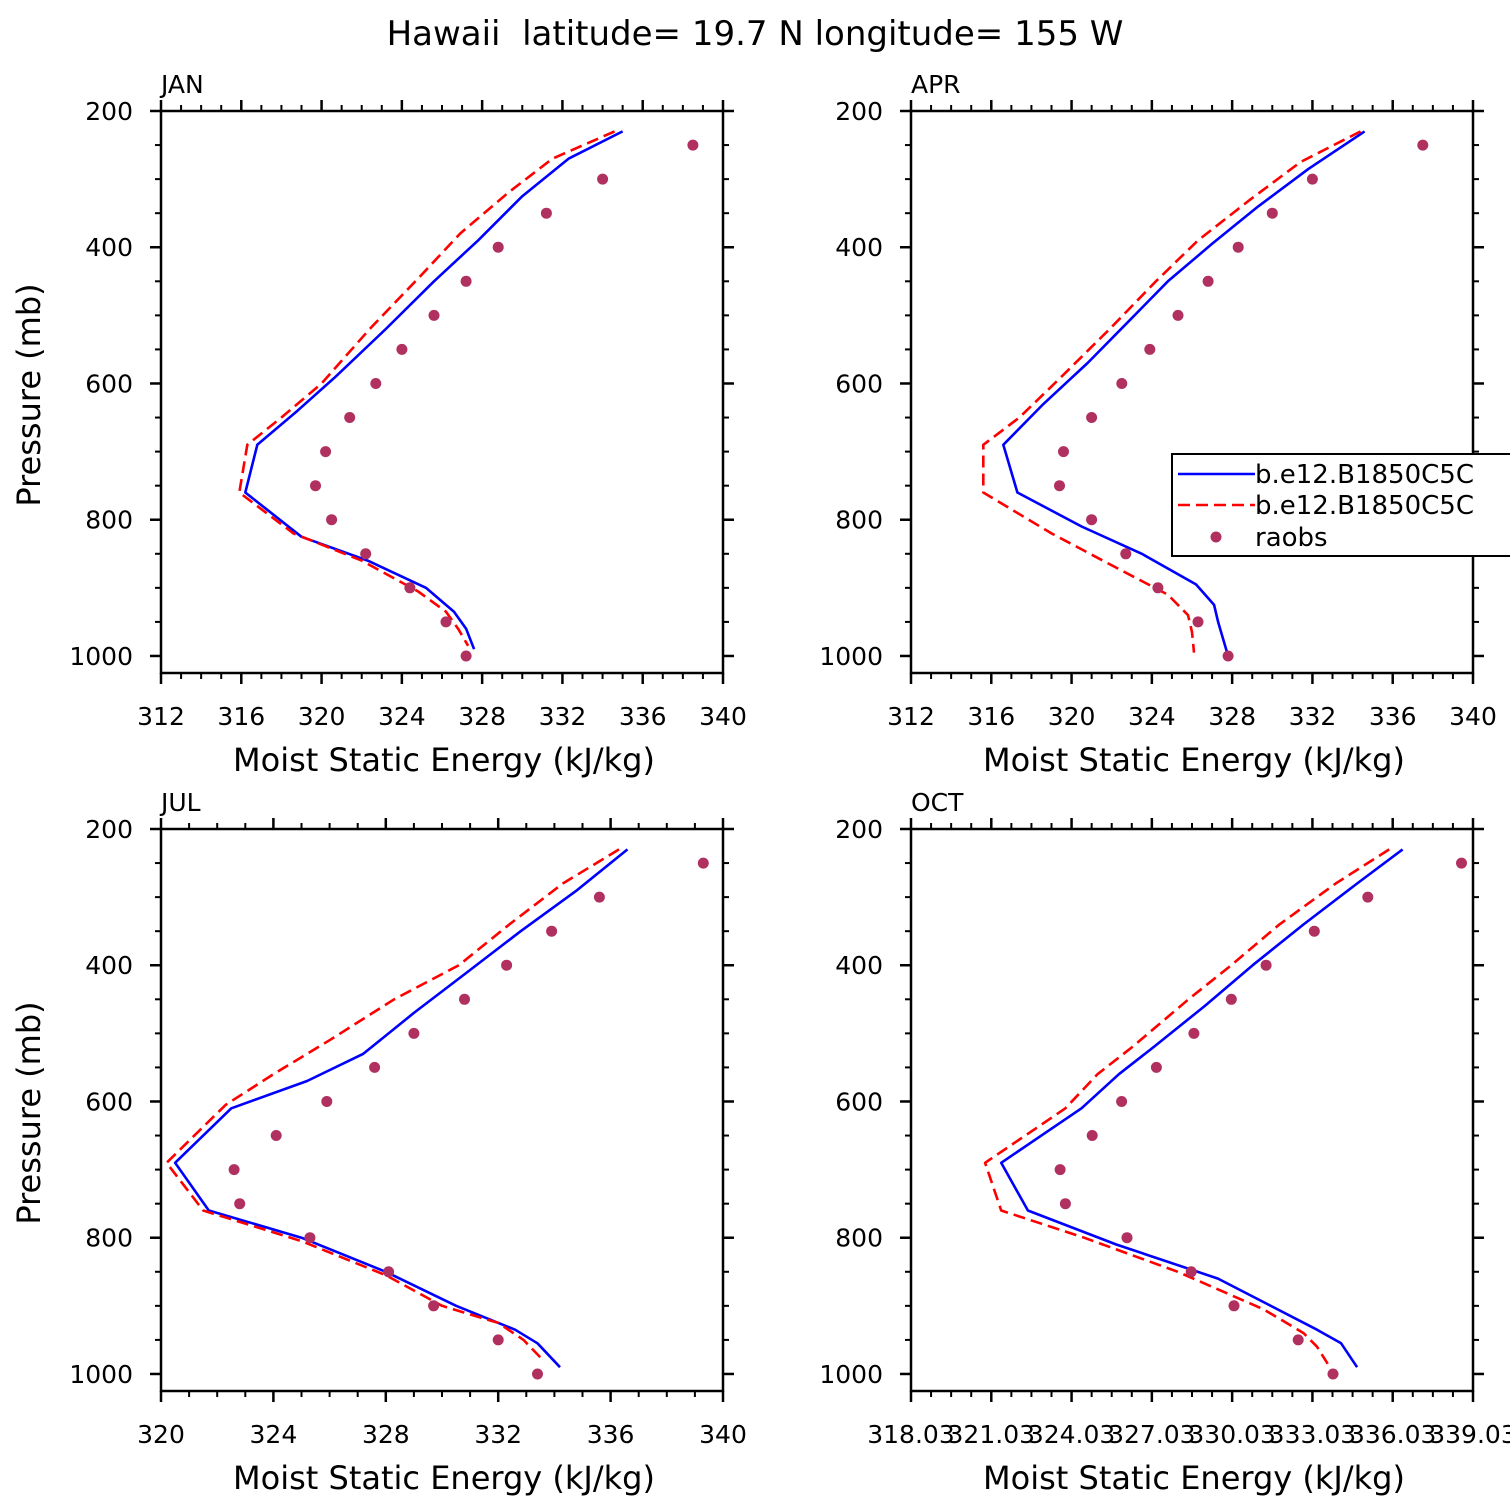 The image size is (1510, 1510). What do you see at coordinates (322, 716) in the screenshot?
I see `x-tick-label: 320` at bounding box center [322, 716].